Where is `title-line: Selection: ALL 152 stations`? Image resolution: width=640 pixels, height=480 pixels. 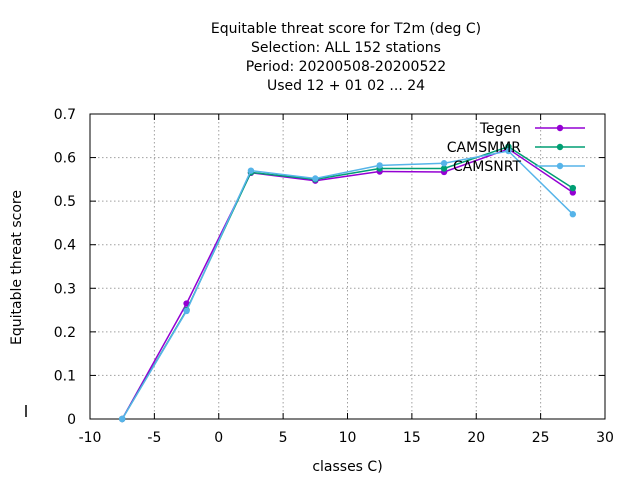 title-line: Selection: ALL 152 stations is located at coordinates (346, 48).